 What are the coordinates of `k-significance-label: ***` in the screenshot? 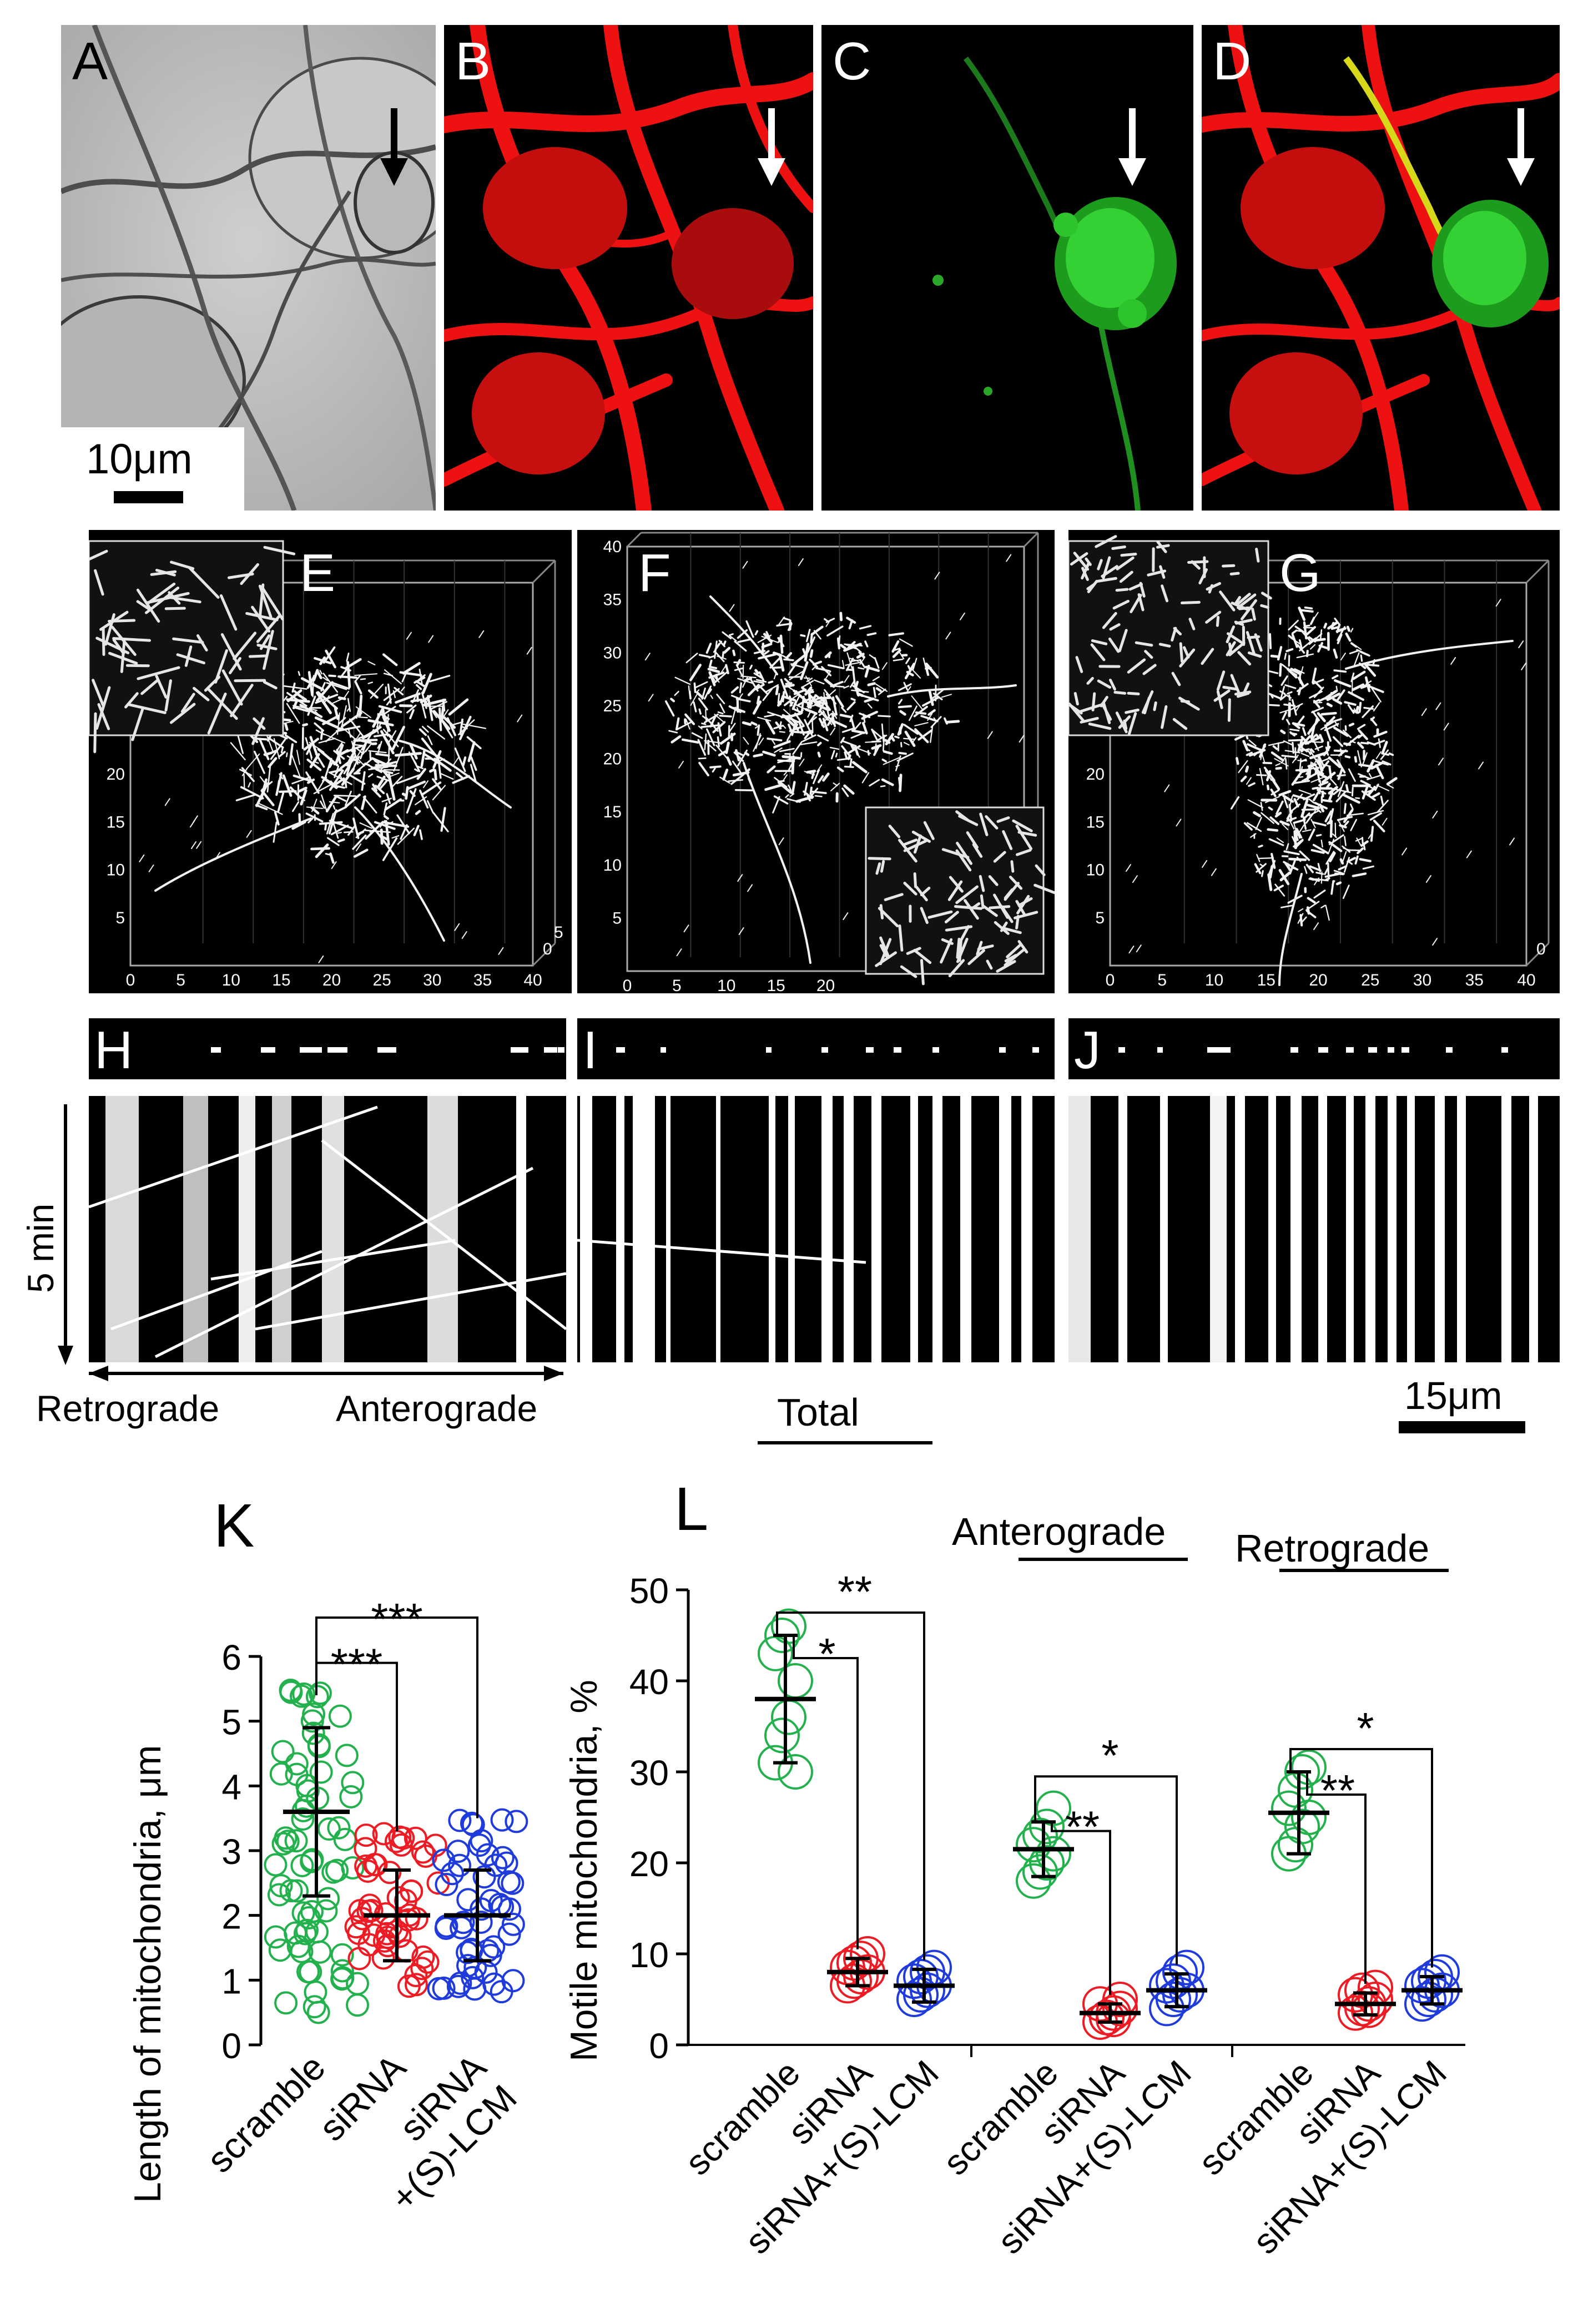 It's located at (396, 1619).